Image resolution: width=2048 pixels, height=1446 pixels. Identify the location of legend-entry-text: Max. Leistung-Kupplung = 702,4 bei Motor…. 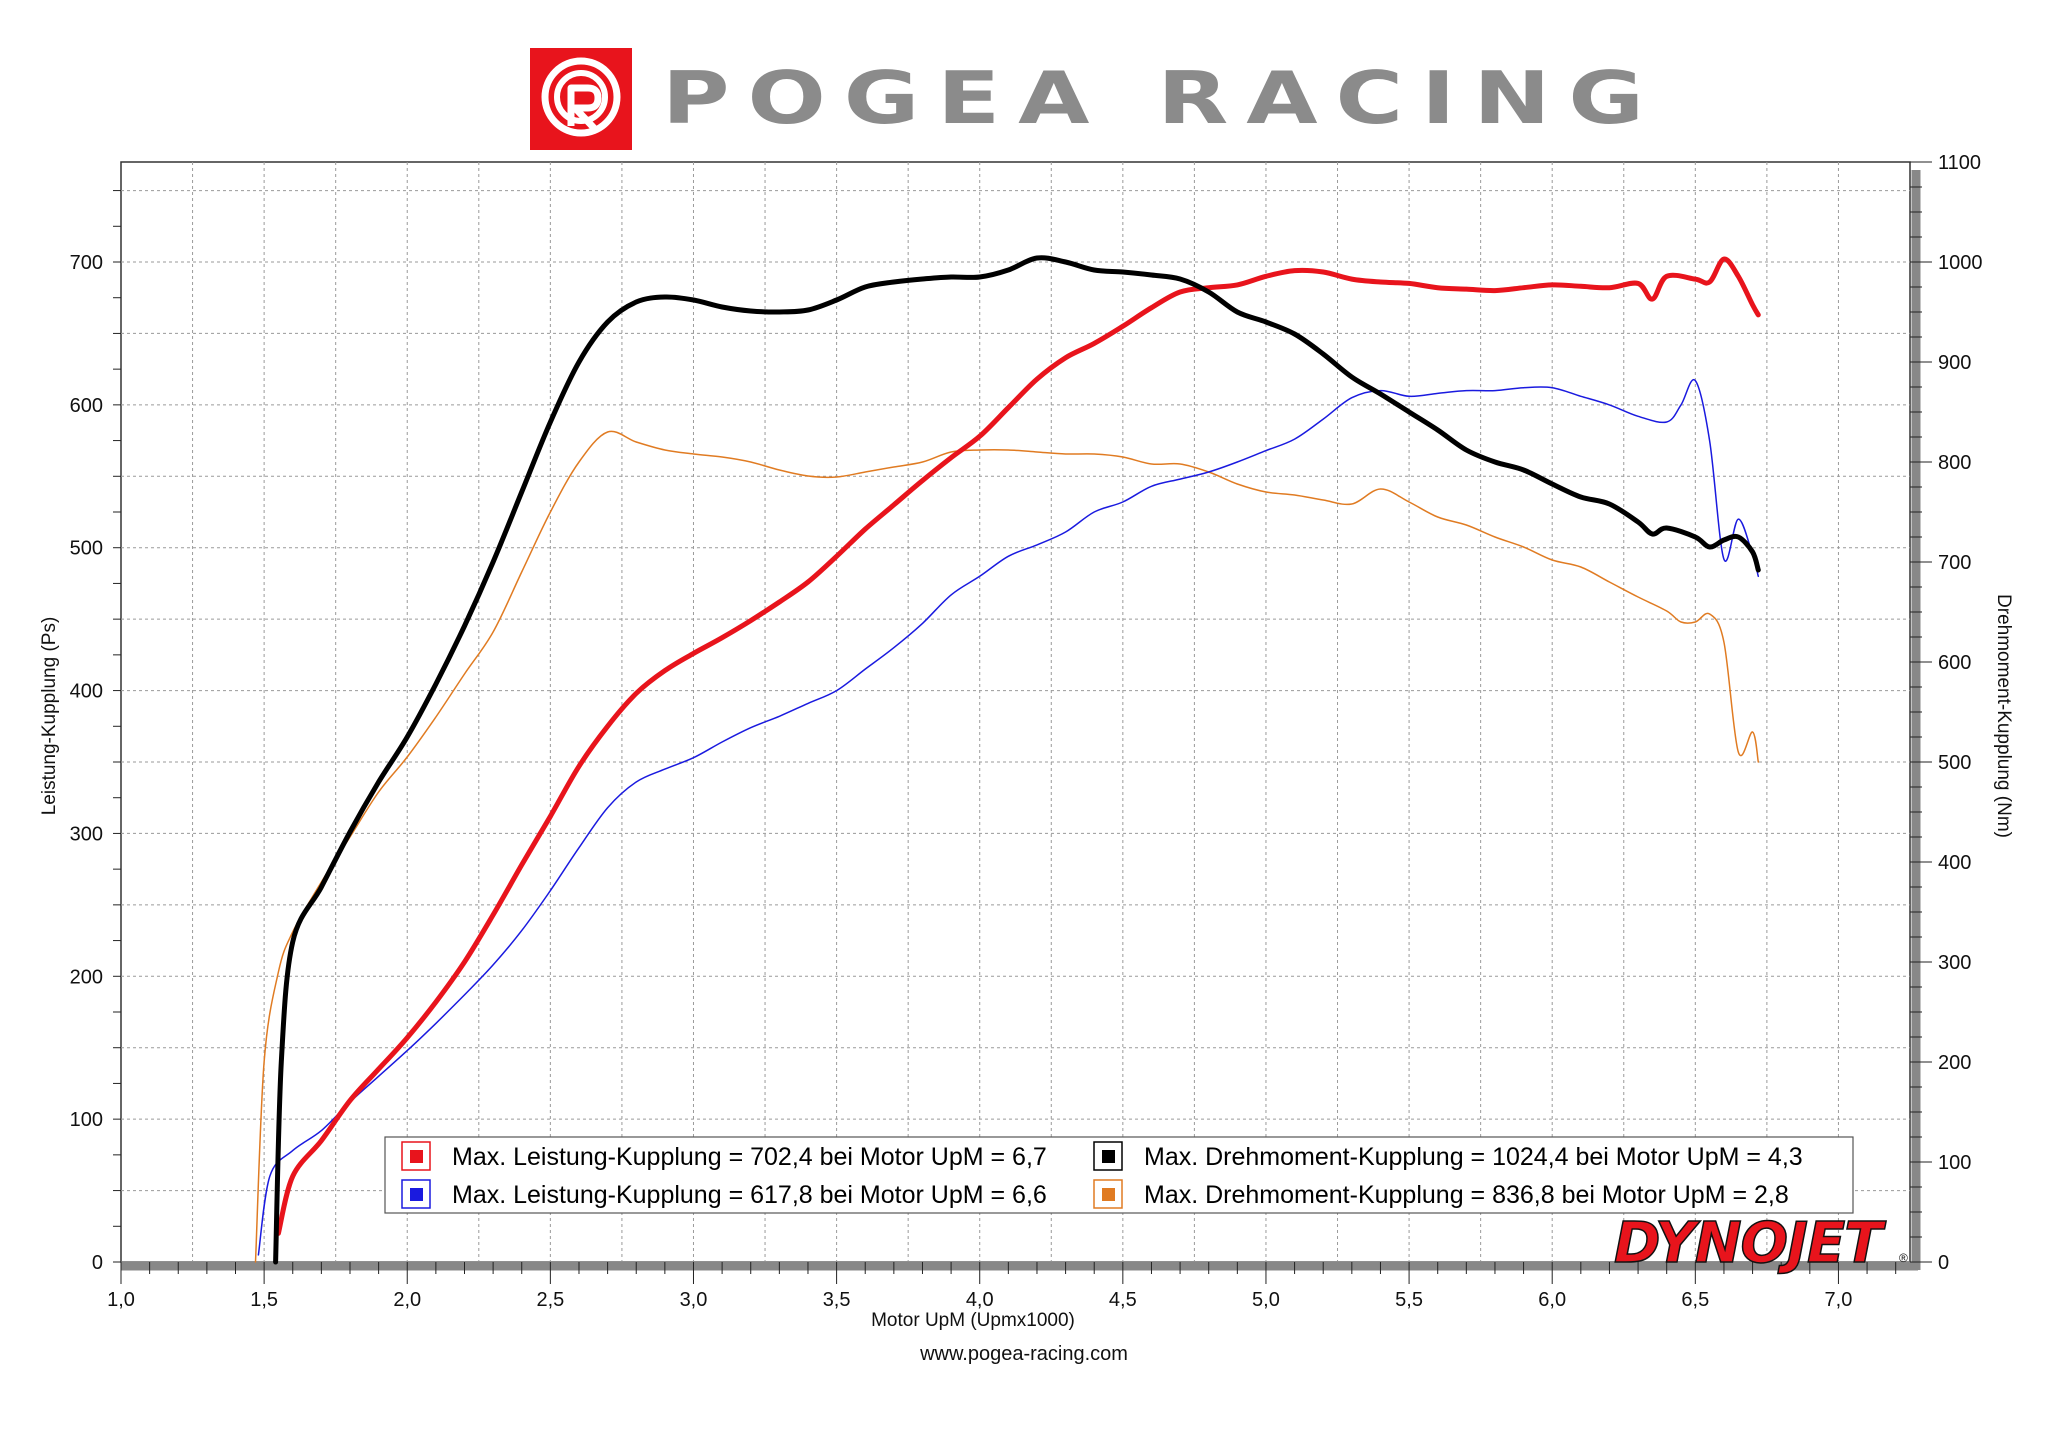
(749, 1157).